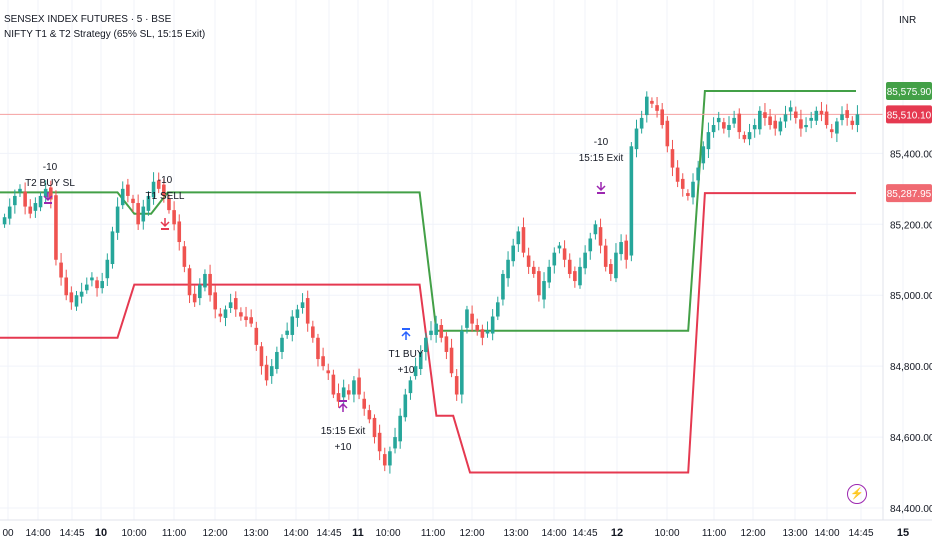 Image resolution: width=932 pixels, height=550 pixels. I want to click on price-tag-label: 85,510.10, so click(909, 115).